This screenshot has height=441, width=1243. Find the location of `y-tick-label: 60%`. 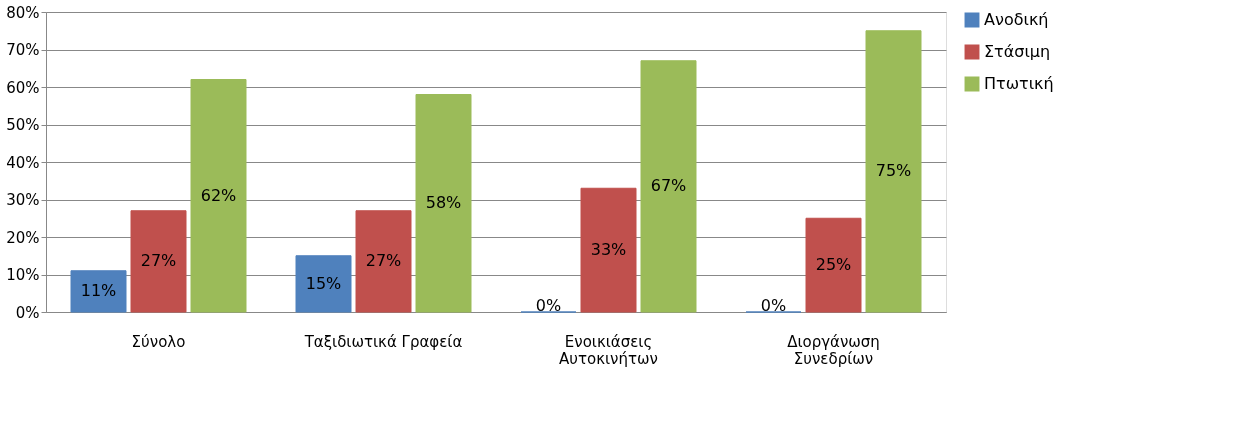

y-tick-label: 60% is located at coordinates (23, 87).